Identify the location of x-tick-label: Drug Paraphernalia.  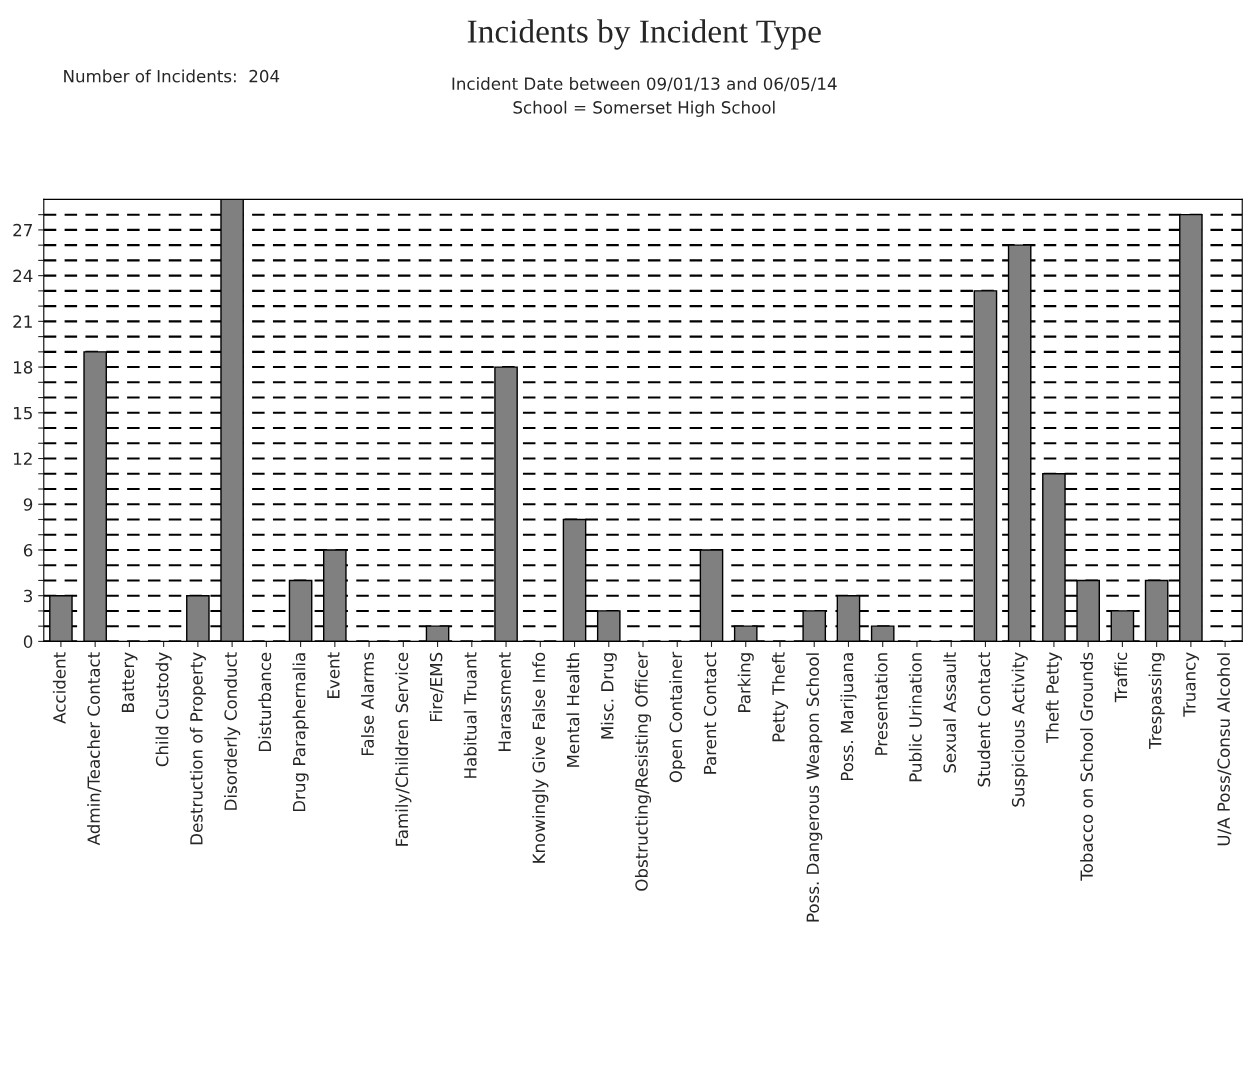
(300, 732).